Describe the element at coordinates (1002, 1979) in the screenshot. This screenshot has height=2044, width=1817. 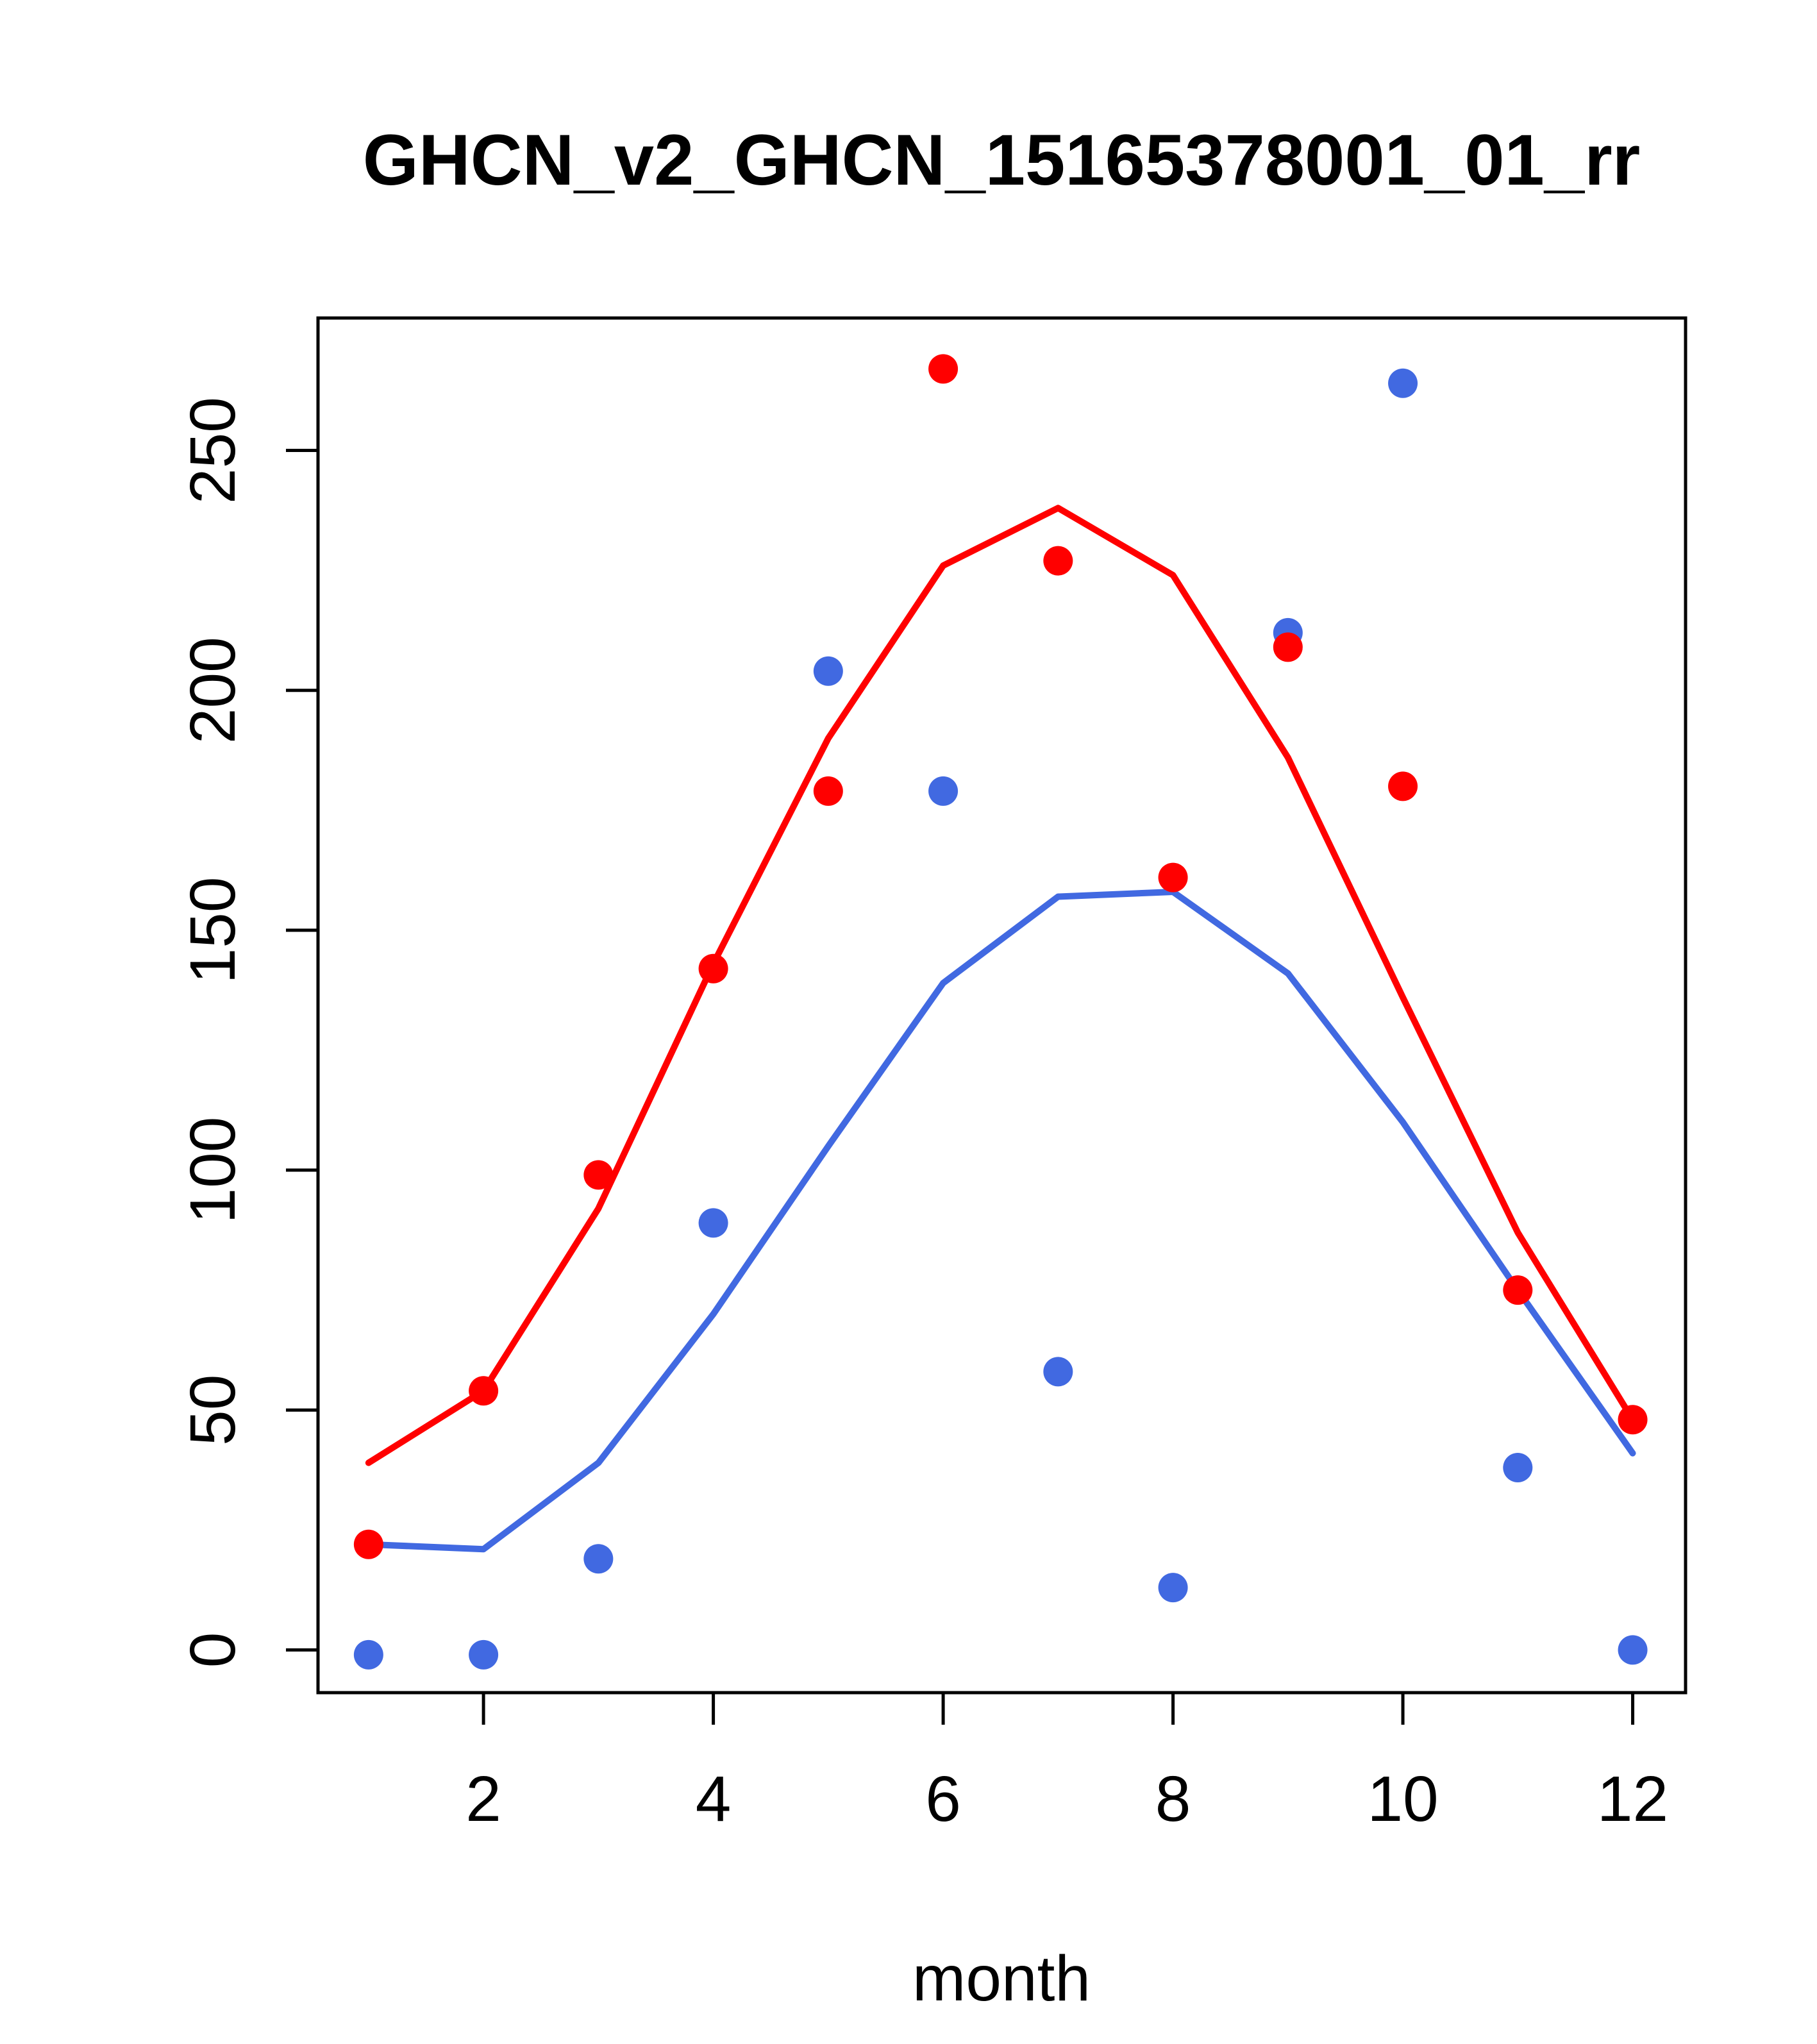
I see `x-axis-label: month` at that location.